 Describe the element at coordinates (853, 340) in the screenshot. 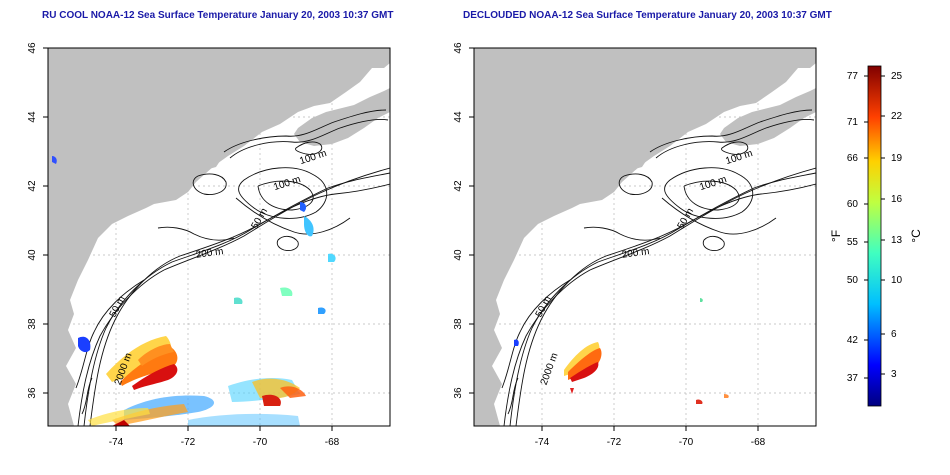

I see `colorbar-f-label: 42` at that location.